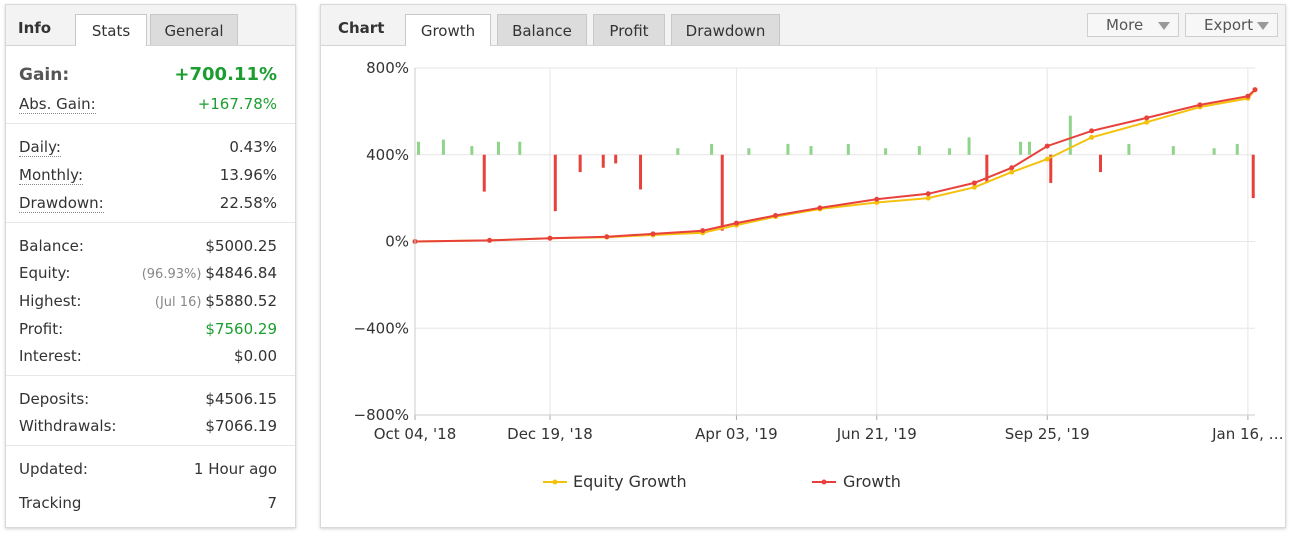 Image resolution: width=1295 pixels, height=538 pixels. Describe the element at coordinates (241, 301) in the screenshot. I see `highest-value: $5880.52` at that location.